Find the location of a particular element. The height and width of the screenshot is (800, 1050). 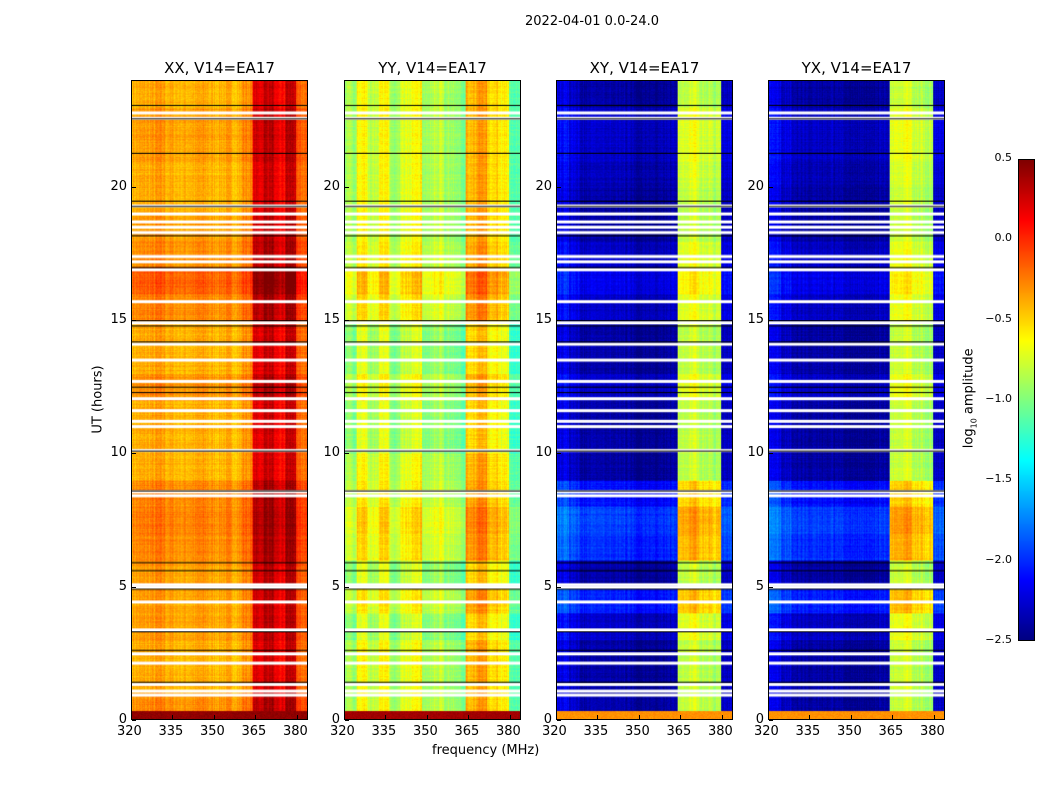

colorbar-tick-label: −2.5 is located at coordinates (998, 639).